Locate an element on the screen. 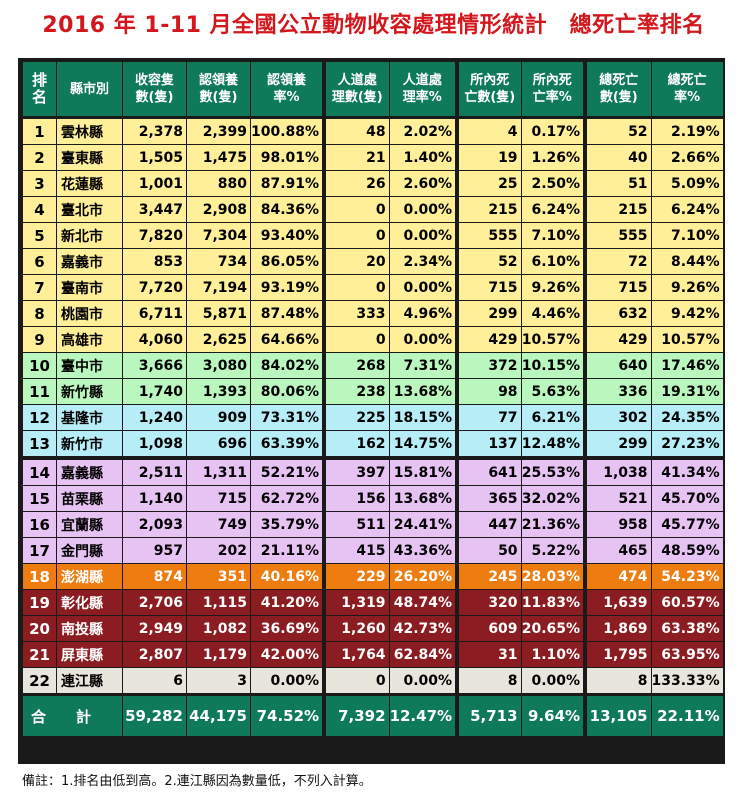 The image size is (747, 800). cell-adopt-rate: 73.31% is located at coordinates (287, 417).